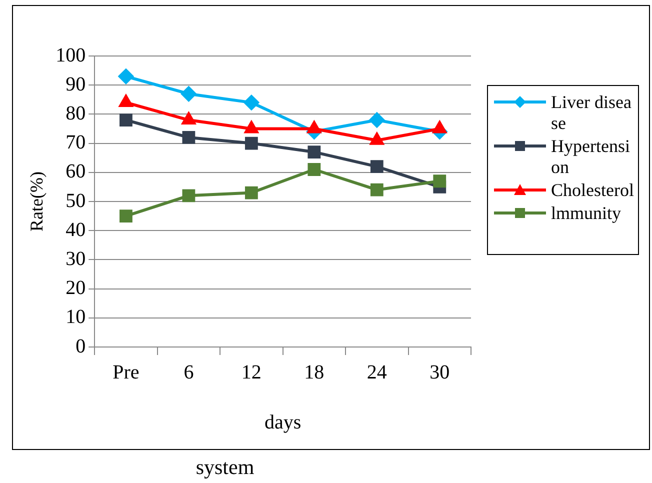  I want to click on y-tick-label: 60, so click(76, 171).